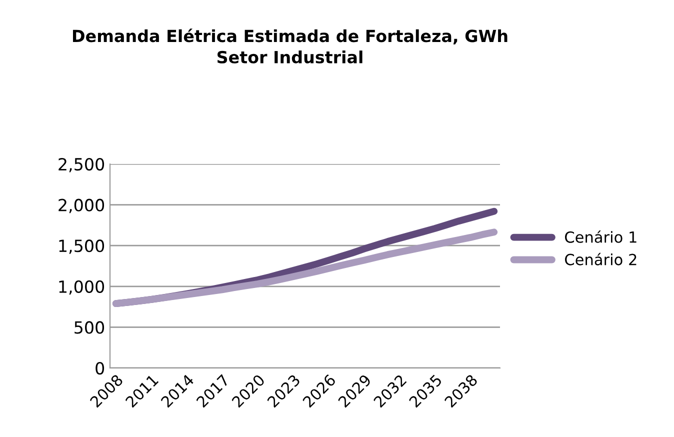 This screenshot has width=674, height=437. Describe the element at coordinates (81, 287) in the screenshot. I see `y-tick-label: 1,000` at that location.